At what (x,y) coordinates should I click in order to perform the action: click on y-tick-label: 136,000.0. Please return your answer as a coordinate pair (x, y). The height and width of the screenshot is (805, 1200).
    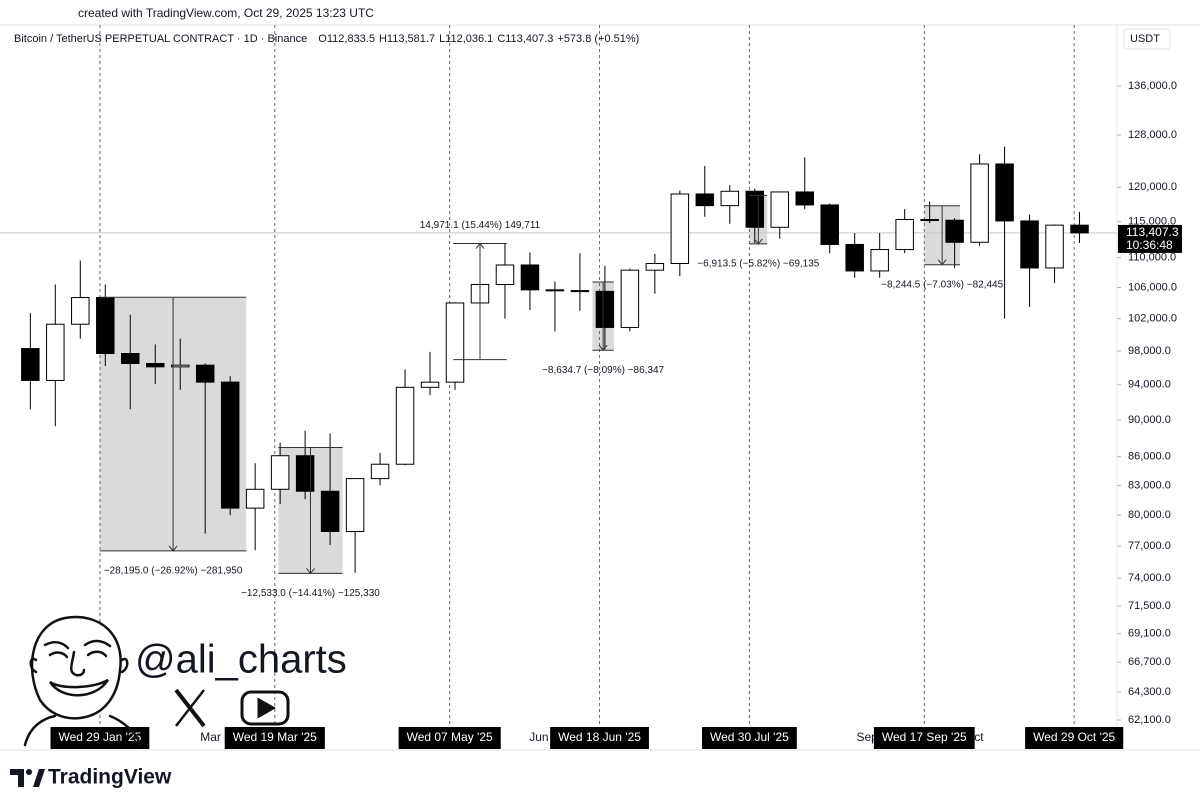
    Looking at the image, I should click on (1152, 86).